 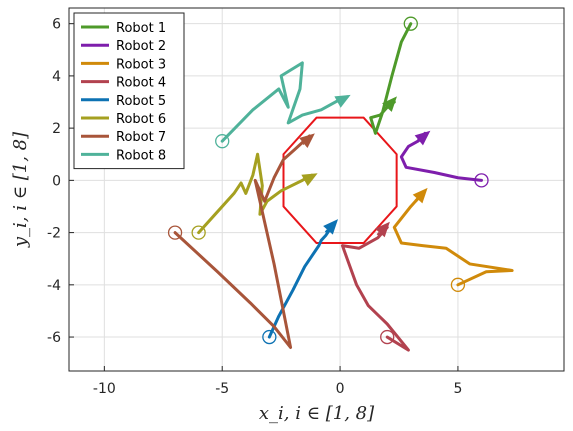 What do you see at coordinates (309, 180) in the screenshot?
I see `robot-6-arrowhead` at bounding box center [309, 180].